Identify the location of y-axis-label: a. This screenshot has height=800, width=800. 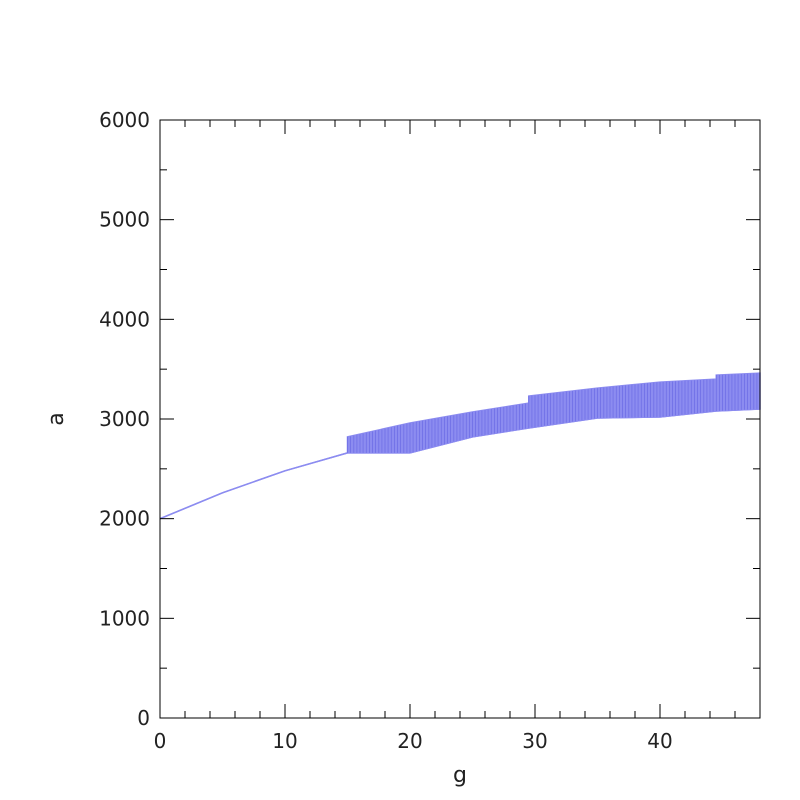
(56, 418).